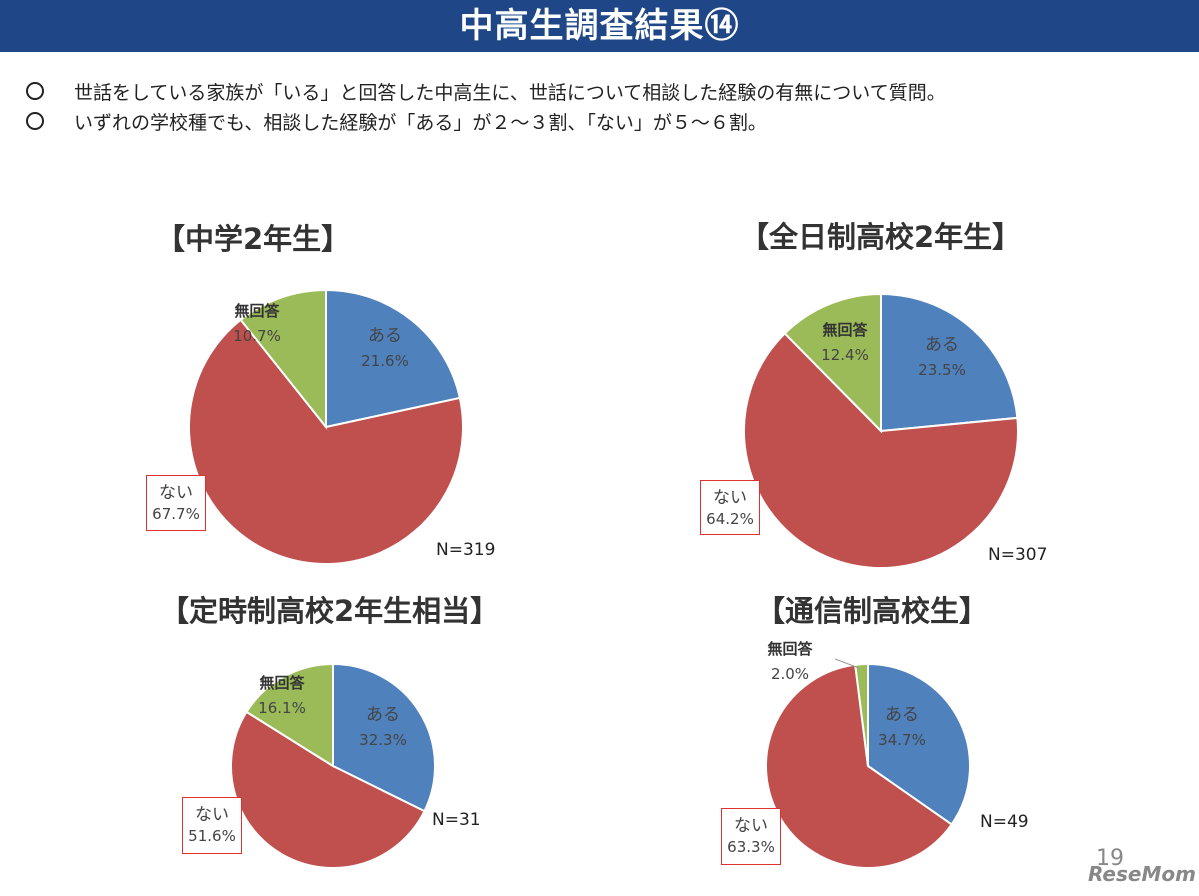  I want to click on mukaitou-percent: 10.7%, so click(257, 336).